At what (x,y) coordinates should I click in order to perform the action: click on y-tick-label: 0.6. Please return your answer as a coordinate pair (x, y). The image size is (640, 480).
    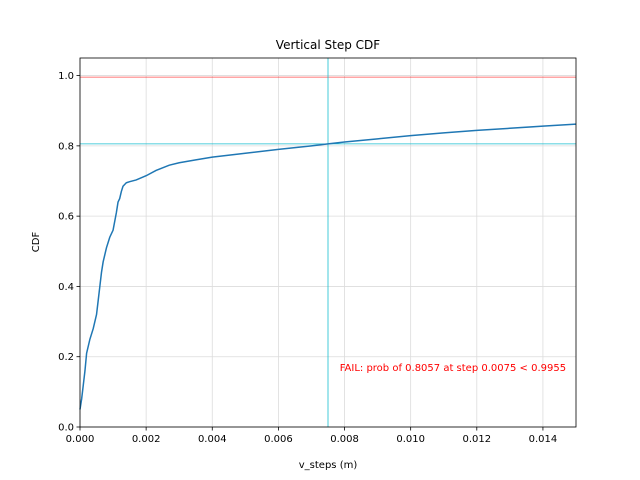
    Looking at the image, I should click on (66, 217).